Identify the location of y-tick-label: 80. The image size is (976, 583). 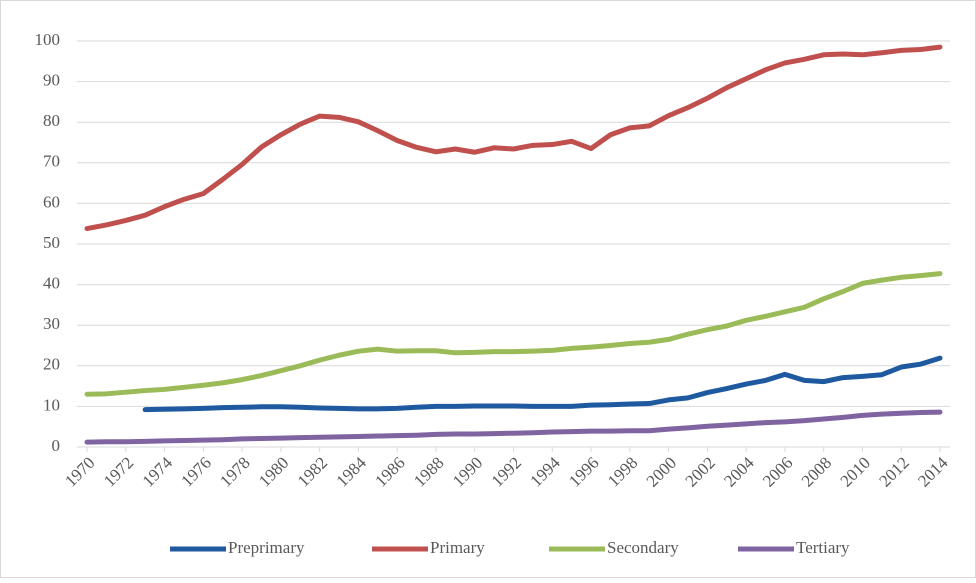
(51, 120).